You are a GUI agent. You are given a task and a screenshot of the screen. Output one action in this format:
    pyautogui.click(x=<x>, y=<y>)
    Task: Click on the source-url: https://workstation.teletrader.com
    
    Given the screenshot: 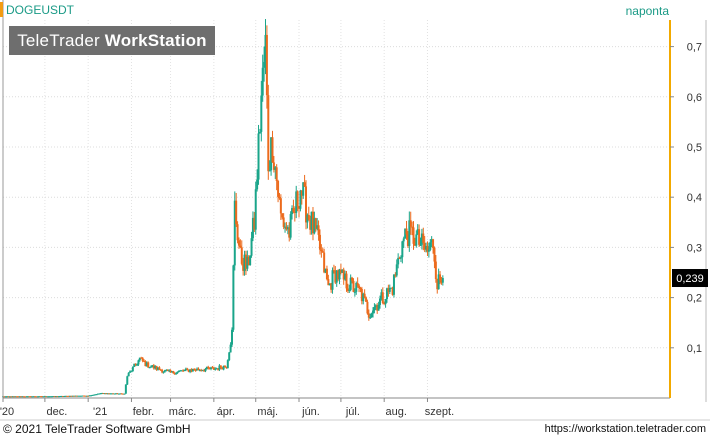 What is the action you would take?
    pyautogui.click(x=625, y=429)
    